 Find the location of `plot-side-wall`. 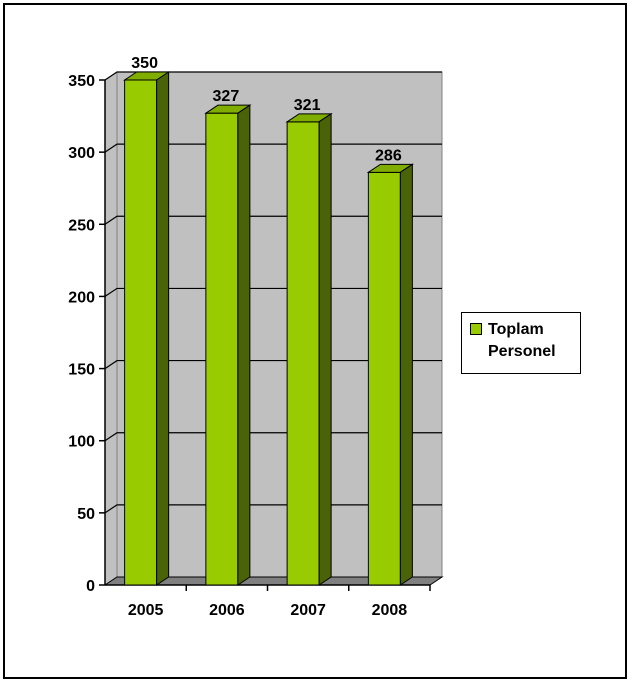

plot-side-wall is located at coordinates (111, 328).